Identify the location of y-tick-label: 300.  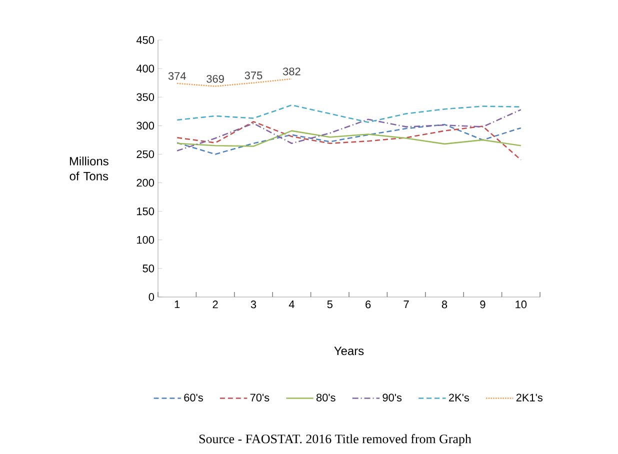
(145, 126).